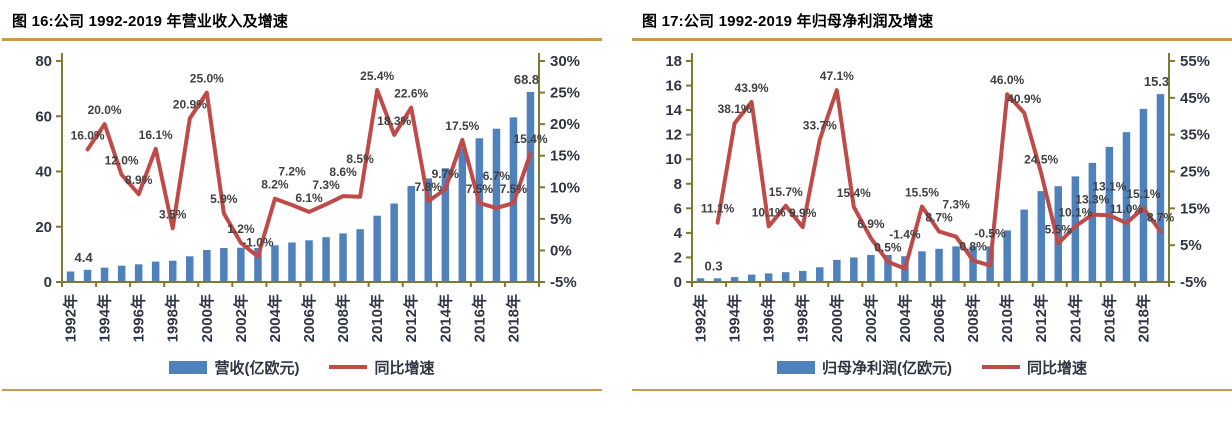 Image resolution: width=1232 pixels, height=425 pixels. What do you see at coordinates (1195, 61) in the screenshot?
I see `right-axis-tick-label: 55%` at bounding box center [1195, 61].